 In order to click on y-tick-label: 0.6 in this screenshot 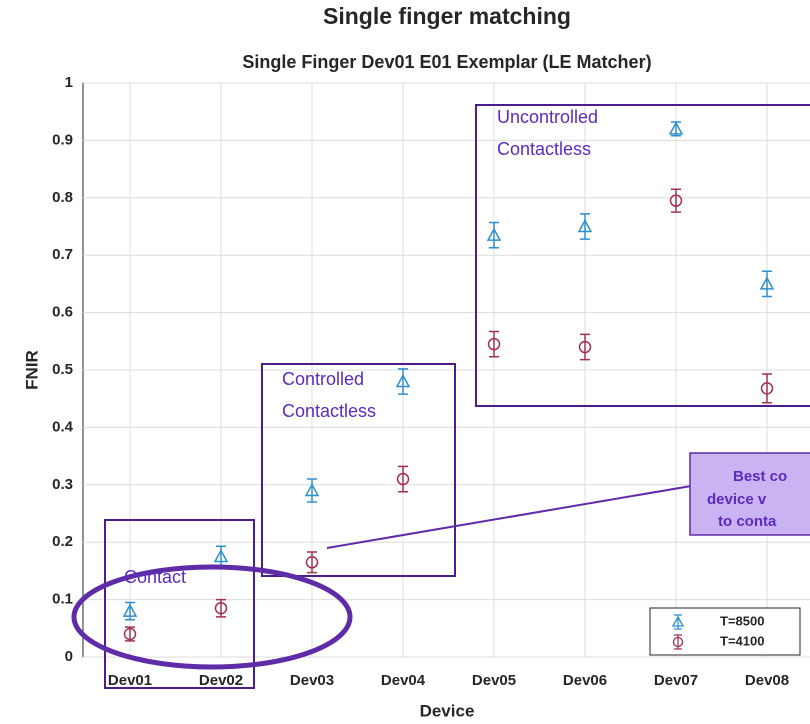, I will do `click(62, 312)`.